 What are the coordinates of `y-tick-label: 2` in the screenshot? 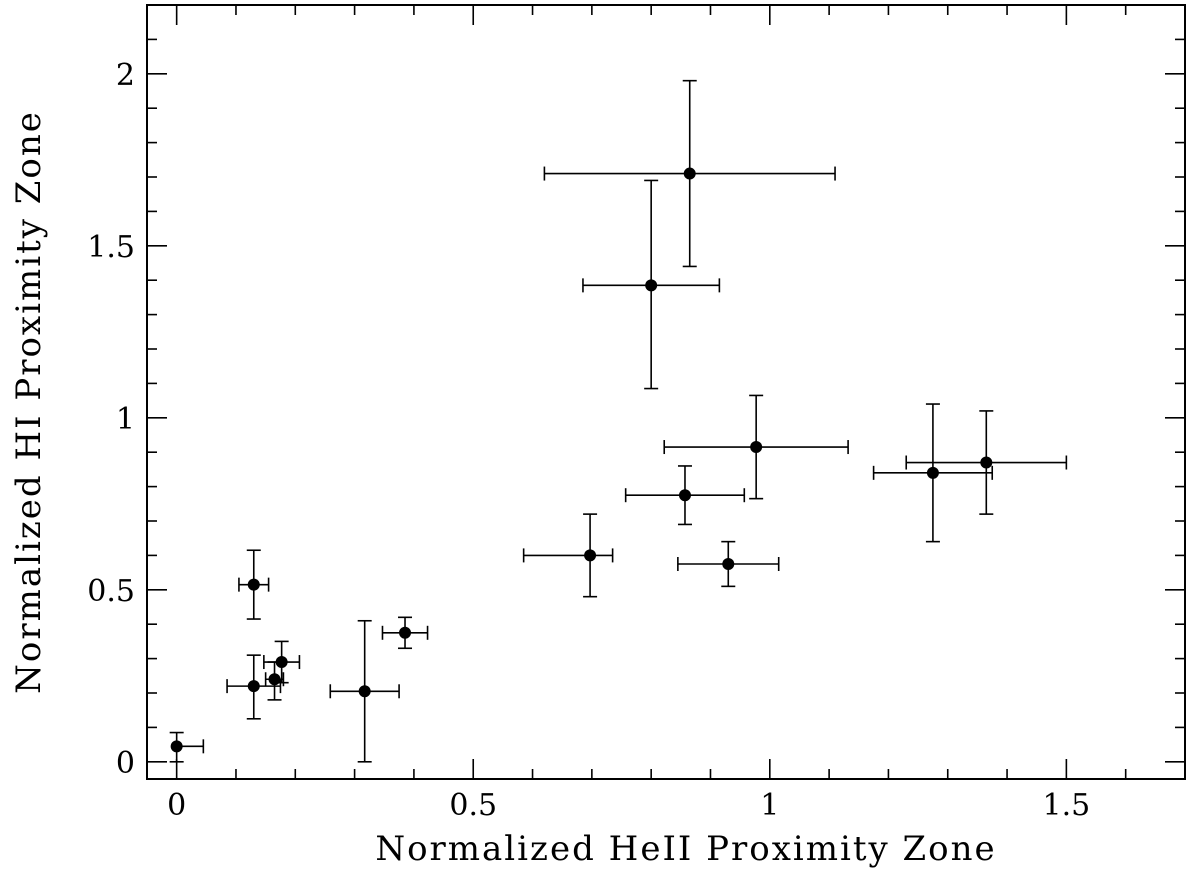 It's located at (125, 75).